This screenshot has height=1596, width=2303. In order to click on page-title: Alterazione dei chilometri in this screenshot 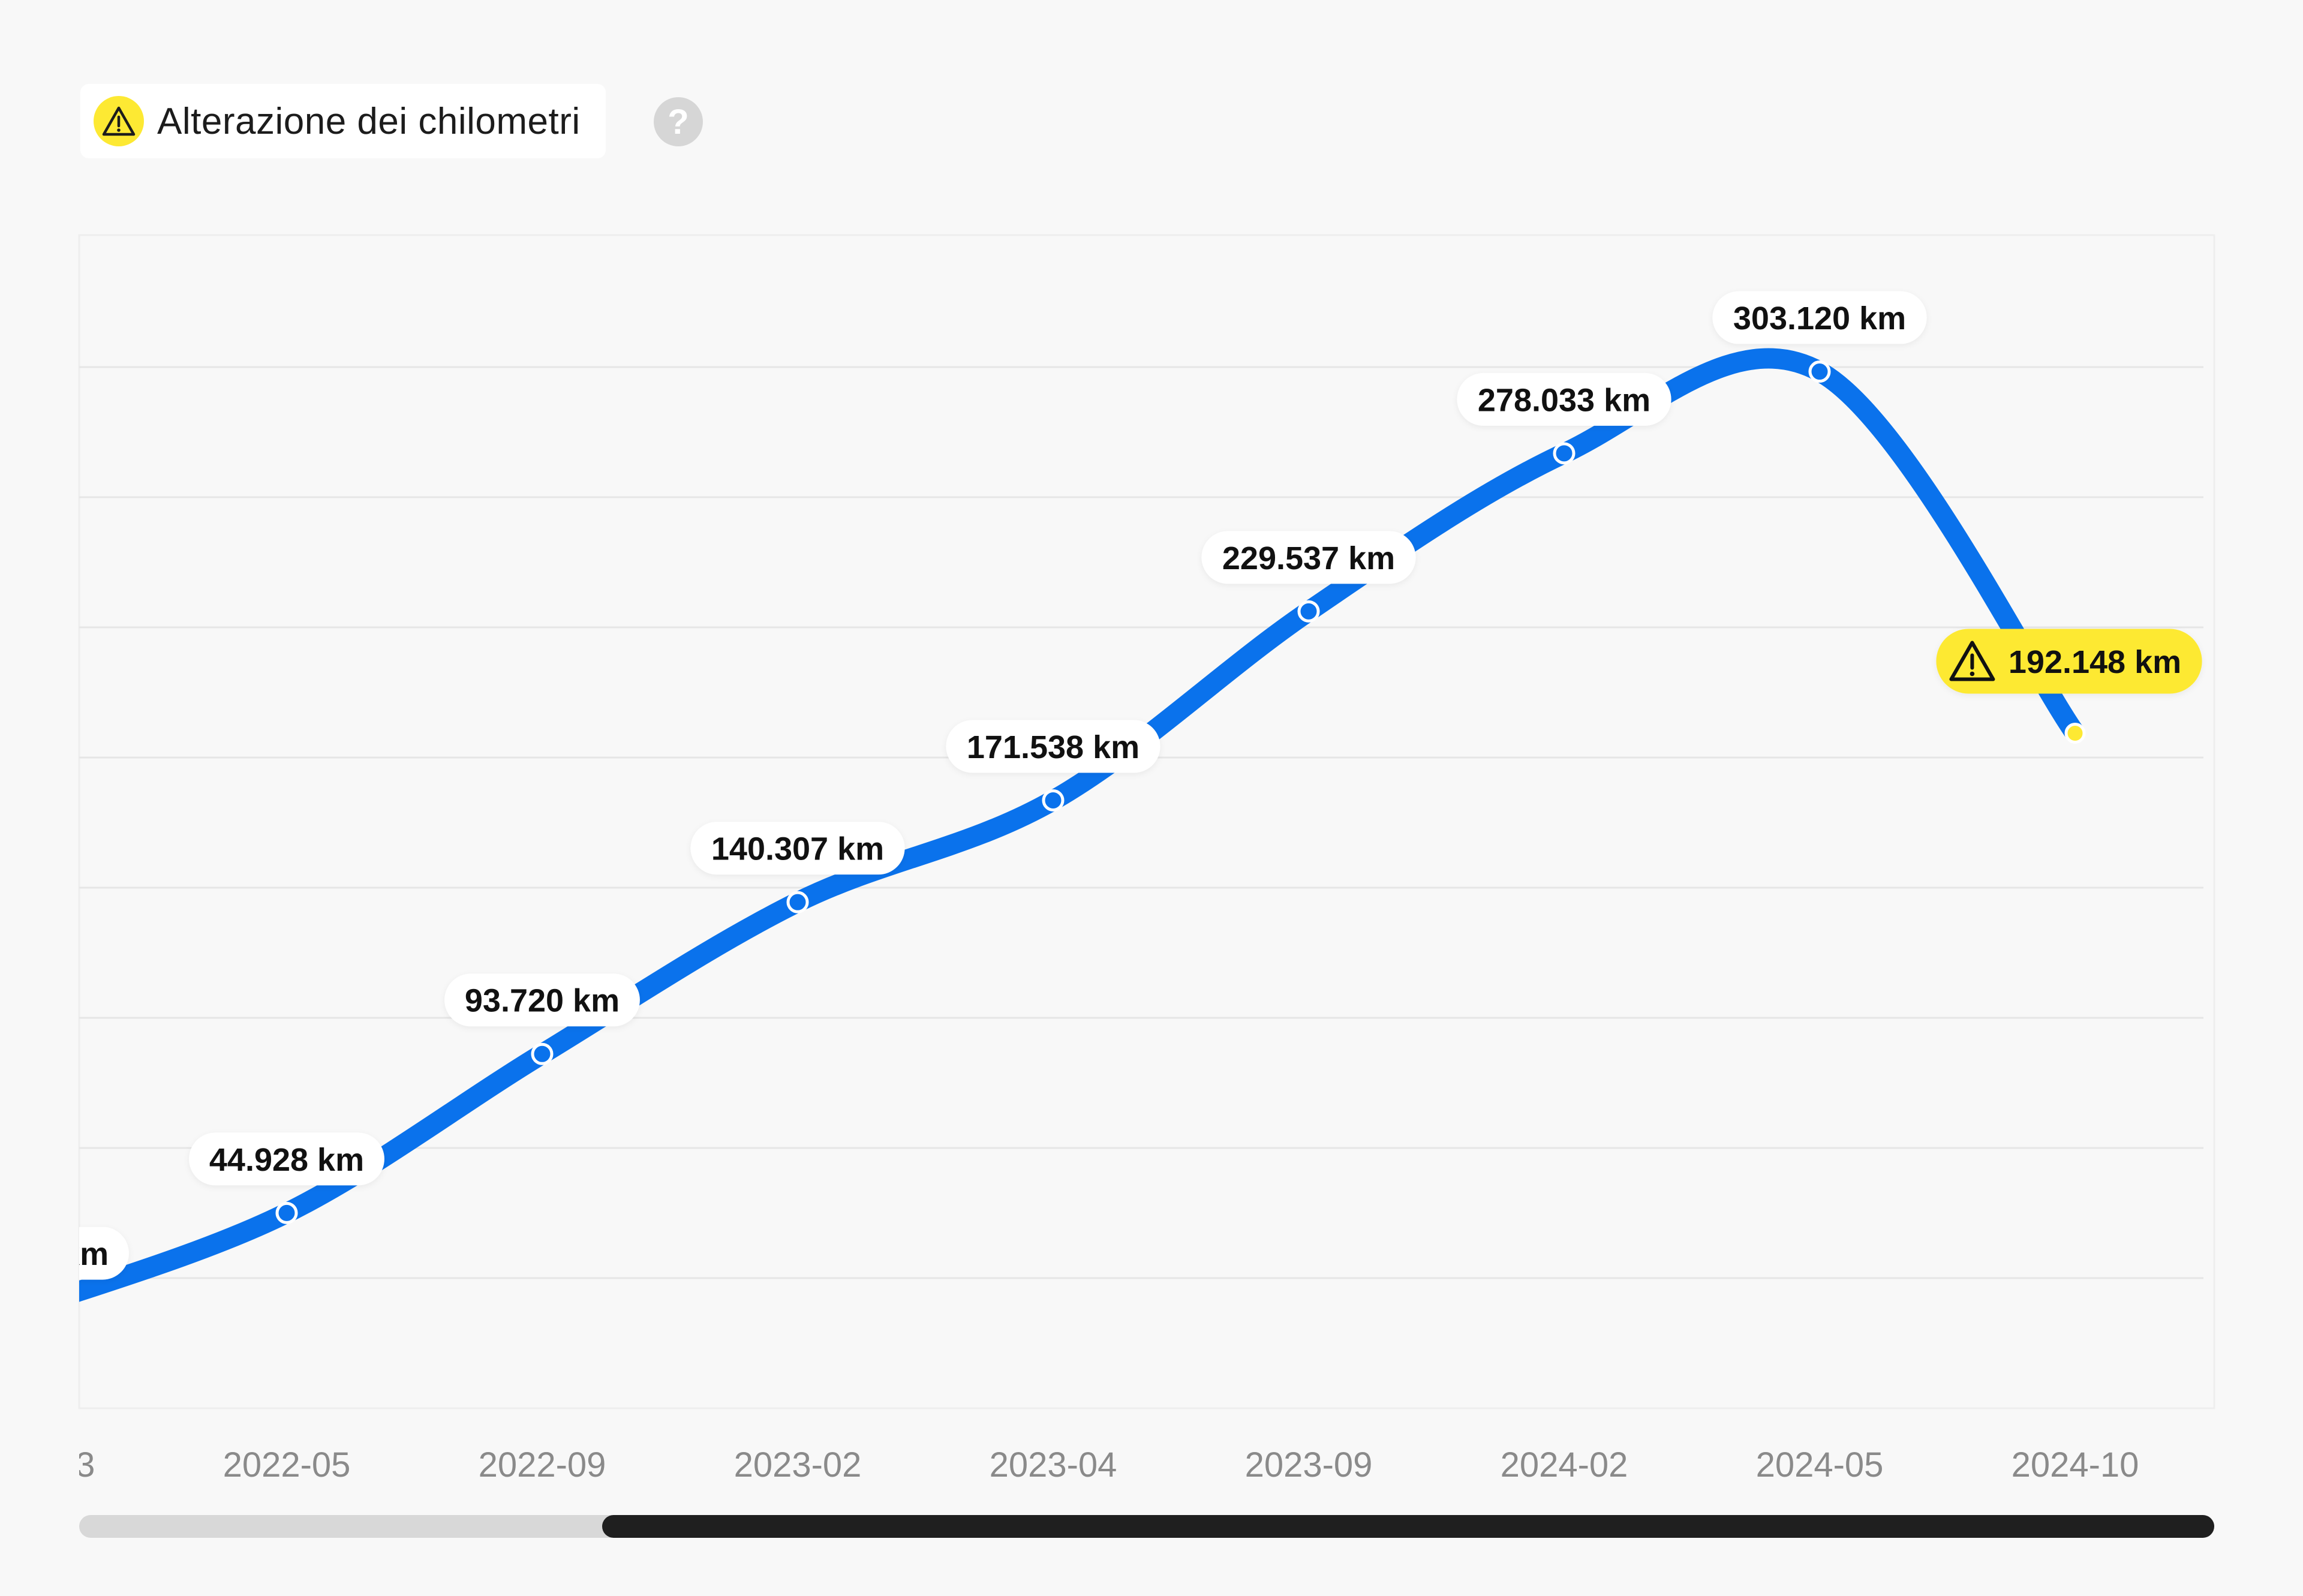, I will do `click(369, 121)`.